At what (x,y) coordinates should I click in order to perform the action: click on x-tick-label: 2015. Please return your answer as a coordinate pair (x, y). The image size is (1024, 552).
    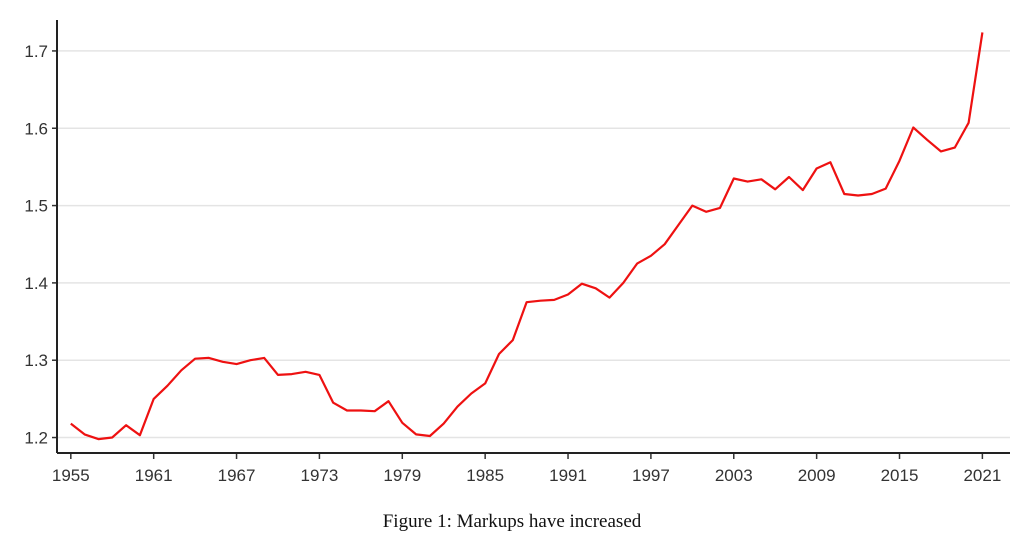
    Looking at the image, I should click on (900, 475).